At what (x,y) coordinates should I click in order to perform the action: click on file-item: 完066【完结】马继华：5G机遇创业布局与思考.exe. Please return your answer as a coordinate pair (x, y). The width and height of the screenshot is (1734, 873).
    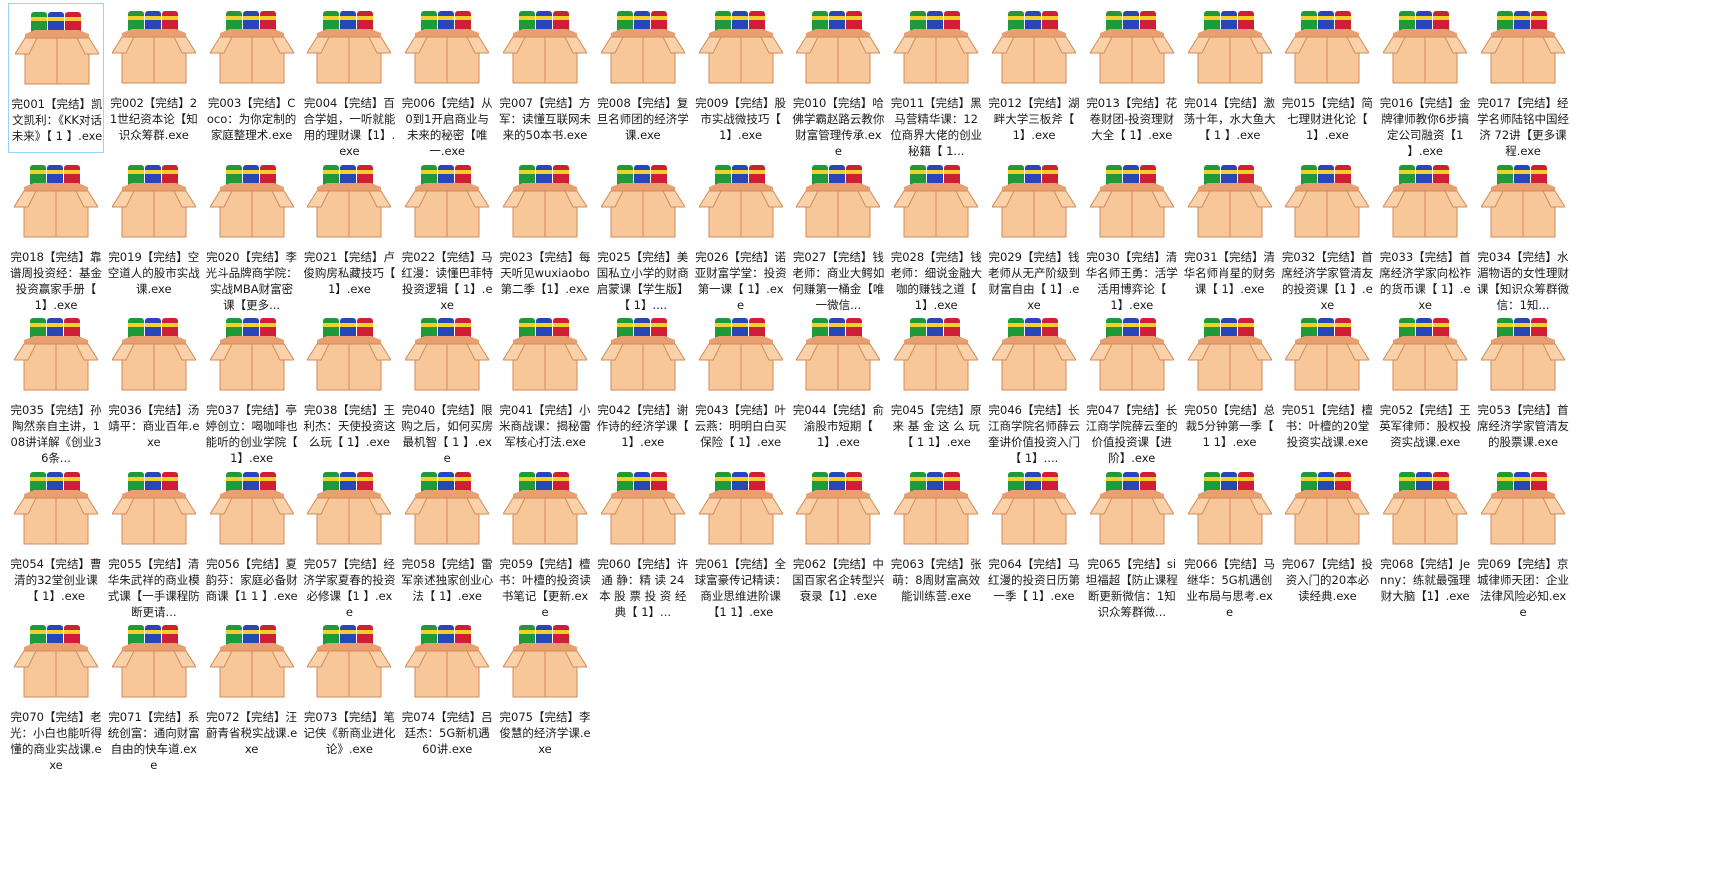
    Looking at the image, I should click on (1230, 541).